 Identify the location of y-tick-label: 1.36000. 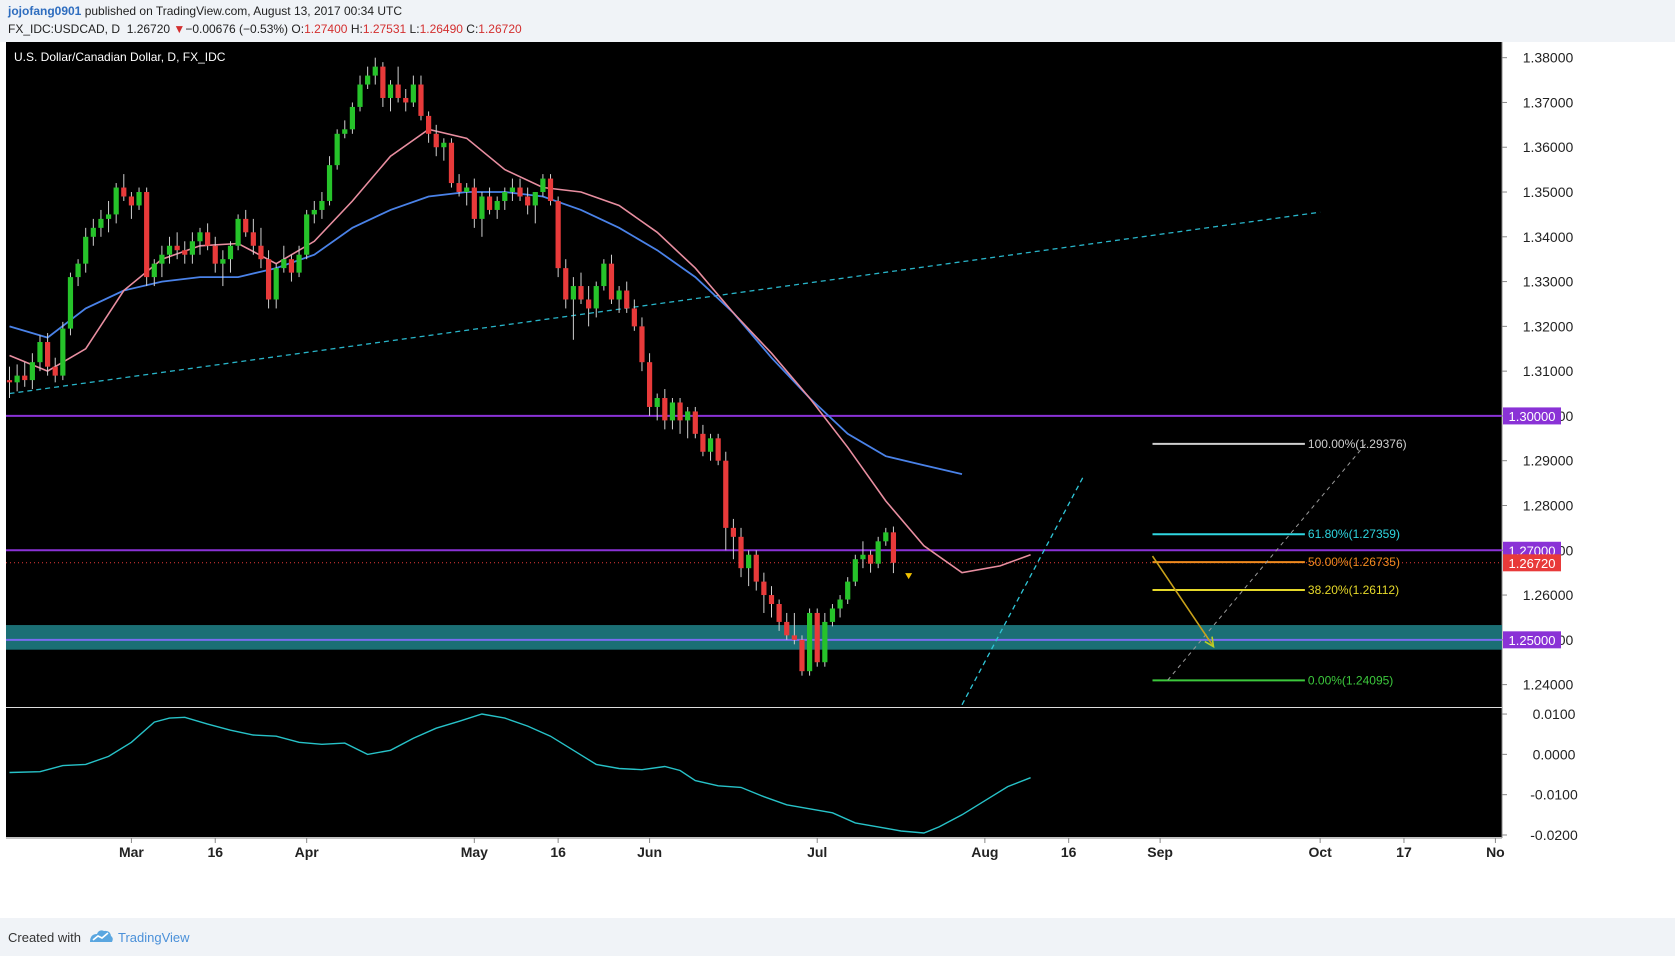
(1548, 147).